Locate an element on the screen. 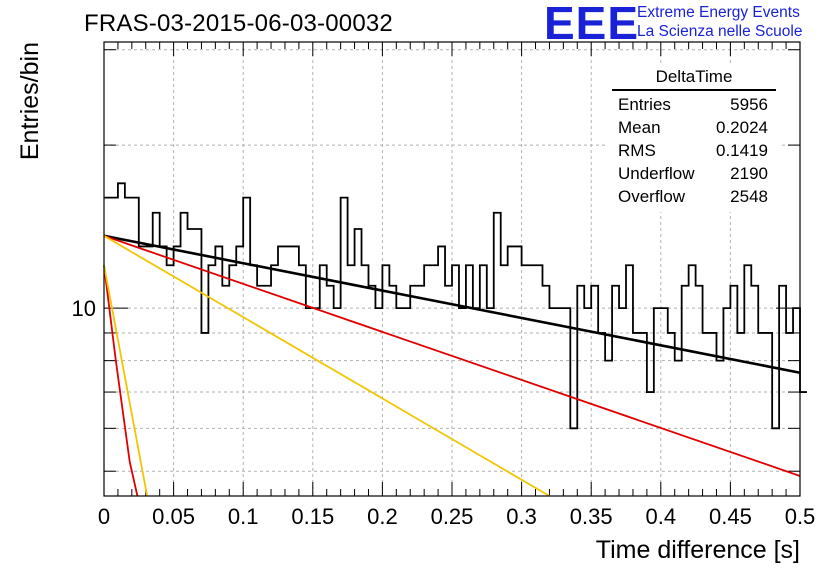 This screenshot has height=572, width=836. x-tick-label: 0.5 is located at coordinates (800, 516).